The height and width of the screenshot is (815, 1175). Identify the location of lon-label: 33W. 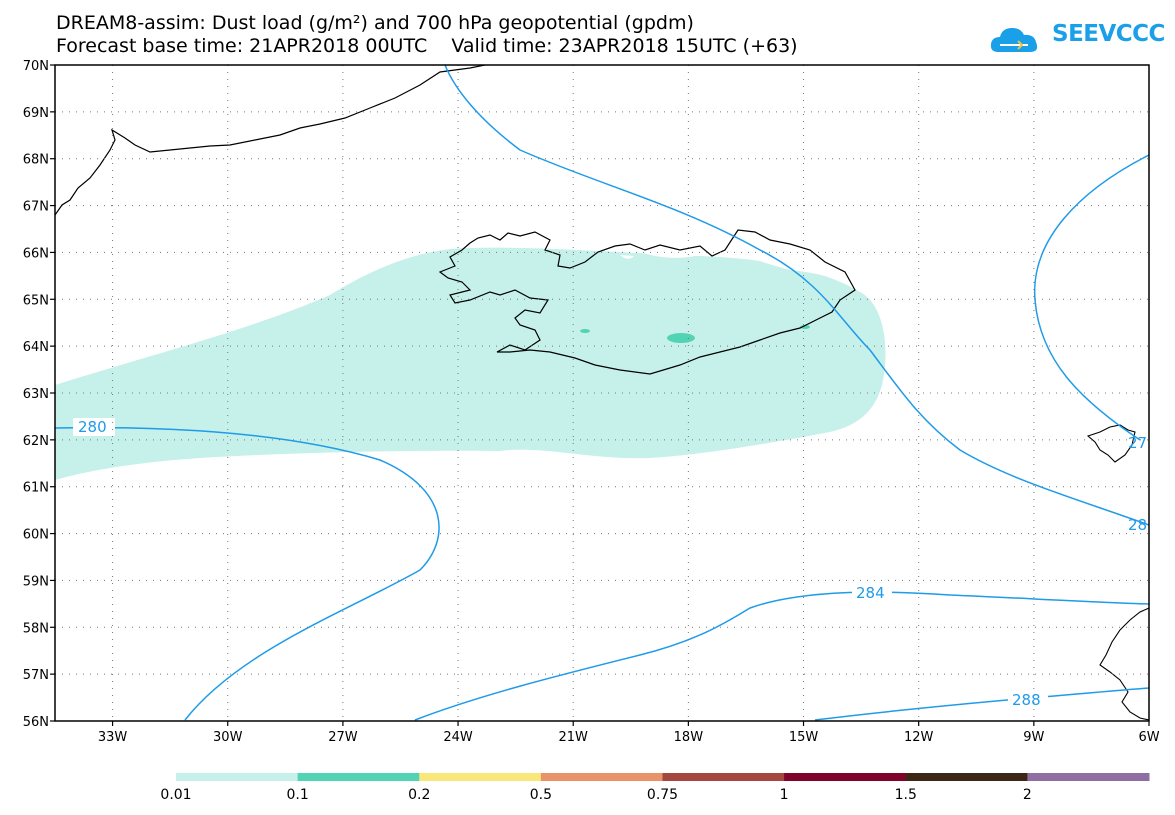
(113, 737).